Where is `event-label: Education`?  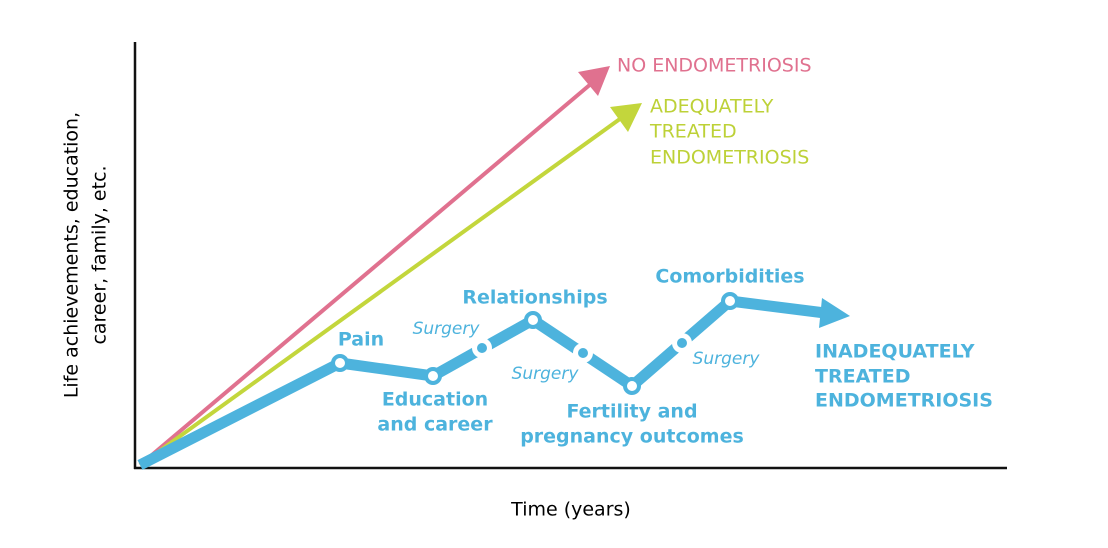 event-label: Education is located at coordinates (435, 400).